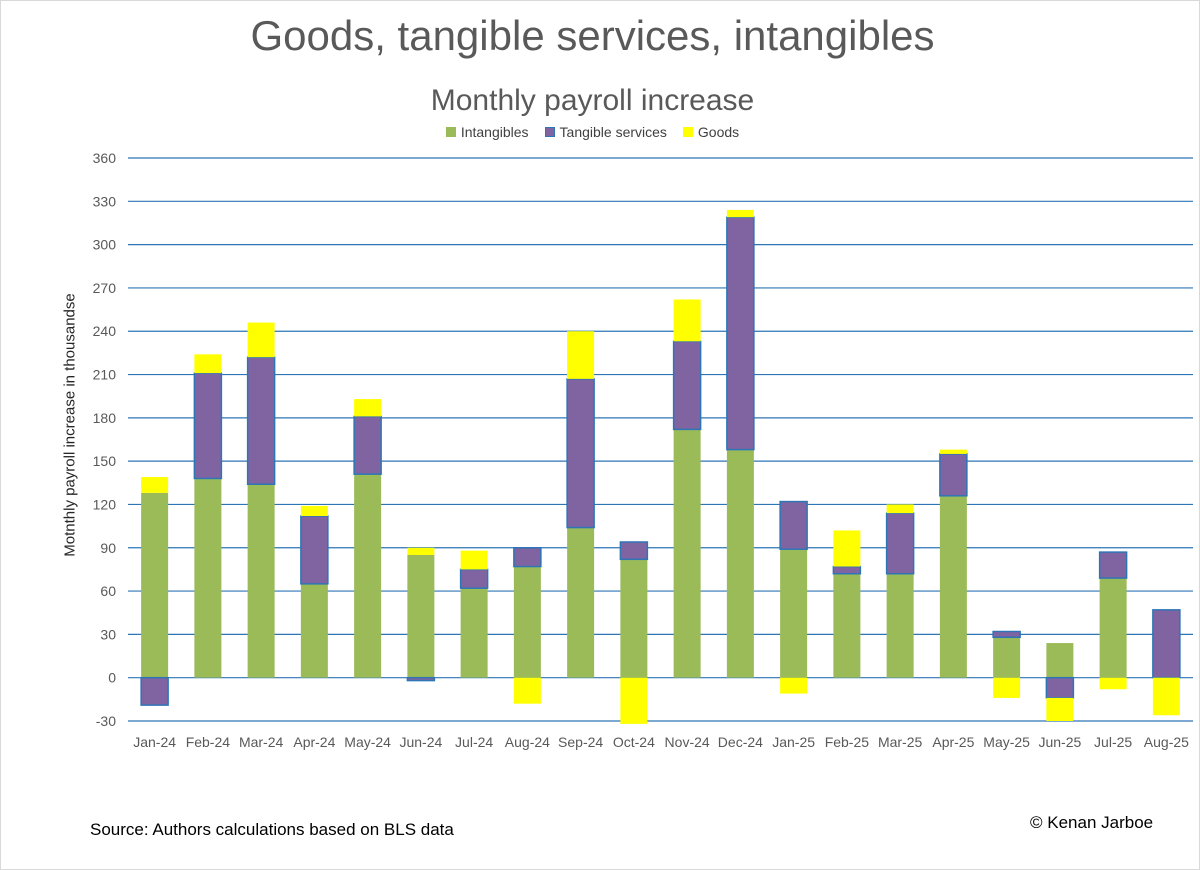  I want to click on x-tick-label: Oct-24, so click(634, 742).